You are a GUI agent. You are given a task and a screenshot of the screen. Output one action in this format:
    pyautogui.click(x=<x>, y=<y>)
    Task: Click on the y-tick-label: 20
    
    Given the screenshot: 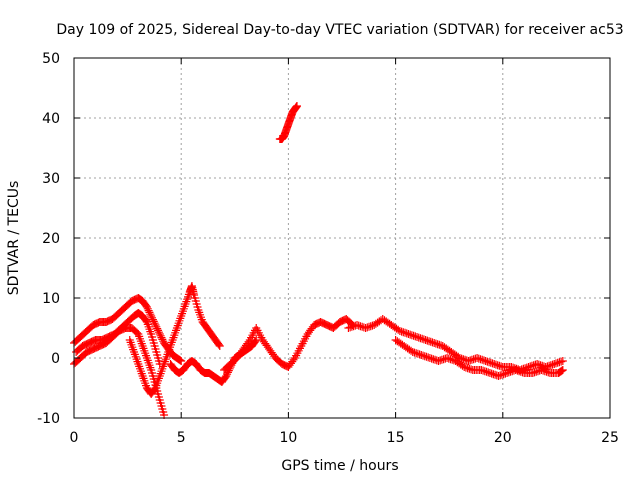 What is the action you would take?
    pyautogui.click(x=51, y=239)
    